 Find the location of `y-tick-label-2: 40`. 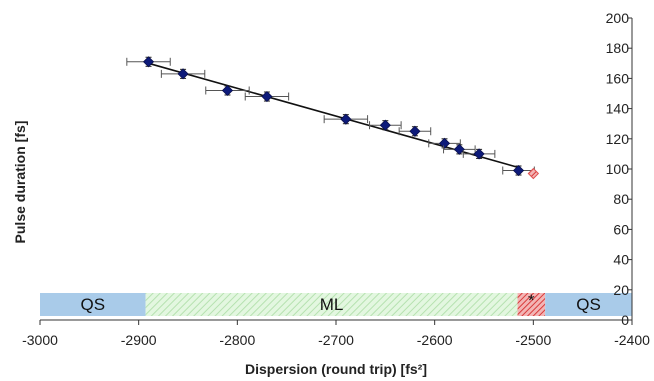

y-tick-label-2: 40 is located at coordinates (621, 260).